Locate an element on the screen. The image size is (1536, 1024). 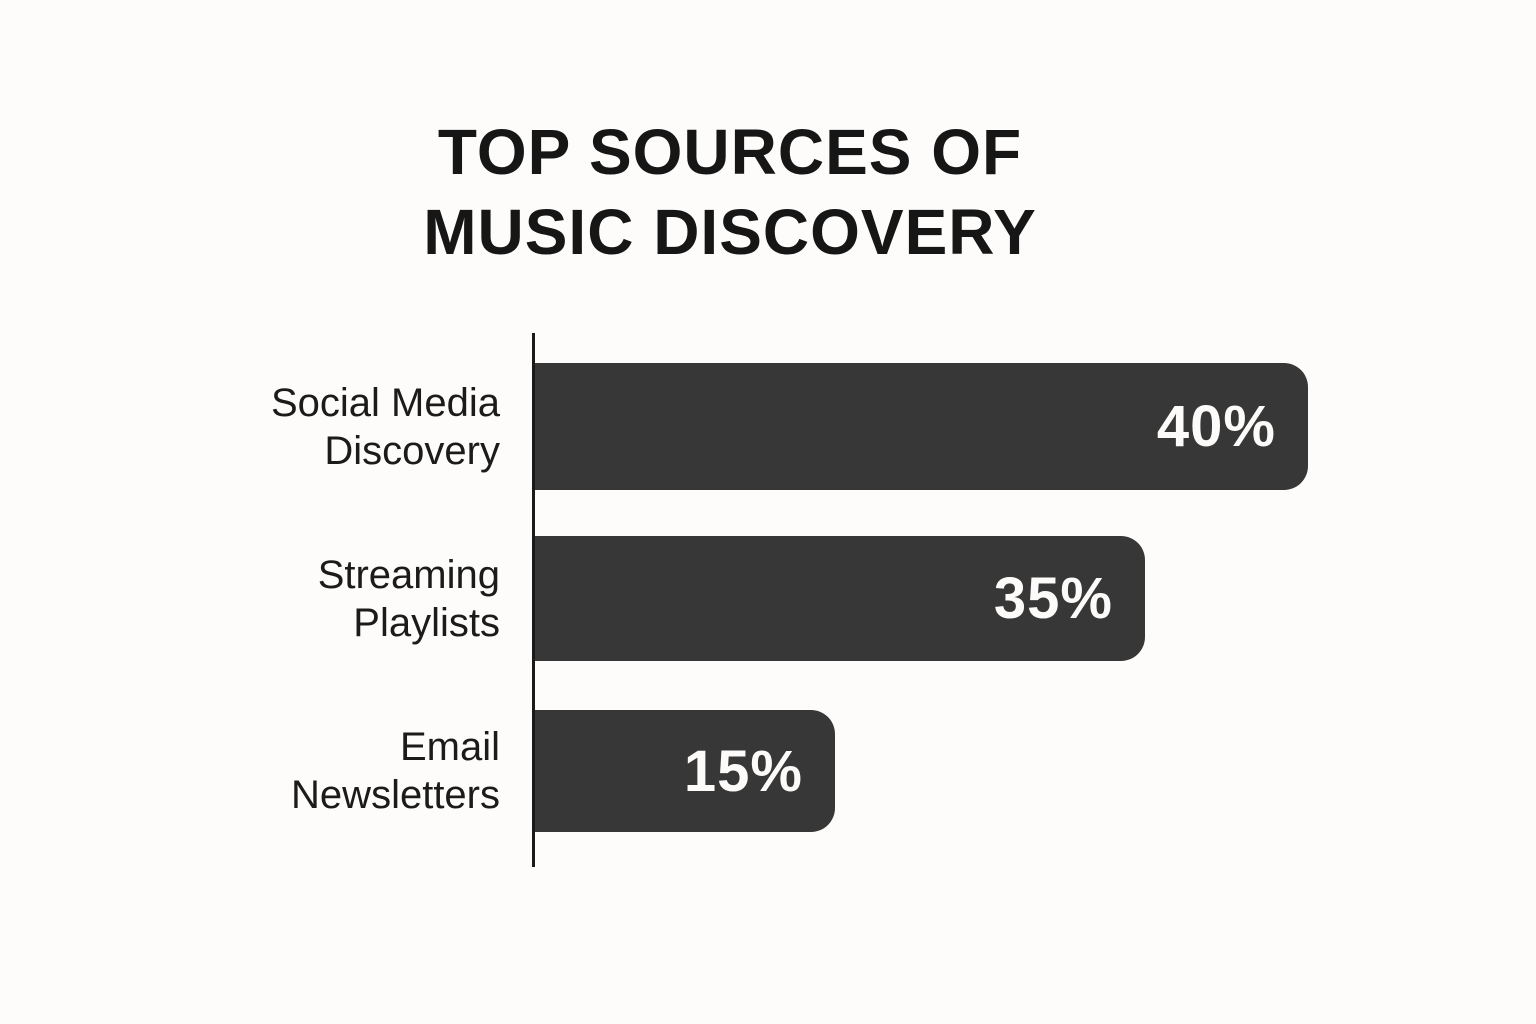
chart-title-line1: TOP SOURCES OF is located at coordinates (730, 152).